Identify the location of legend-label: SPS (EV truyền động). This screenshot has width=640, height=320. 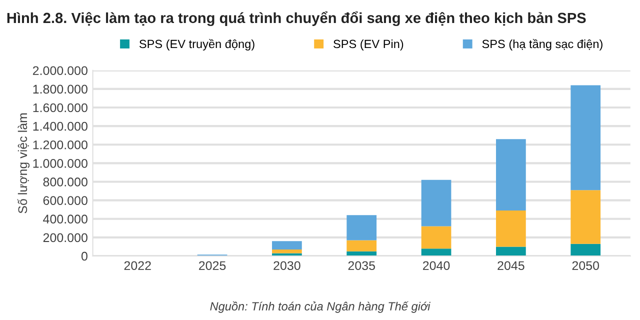
(196, 44).